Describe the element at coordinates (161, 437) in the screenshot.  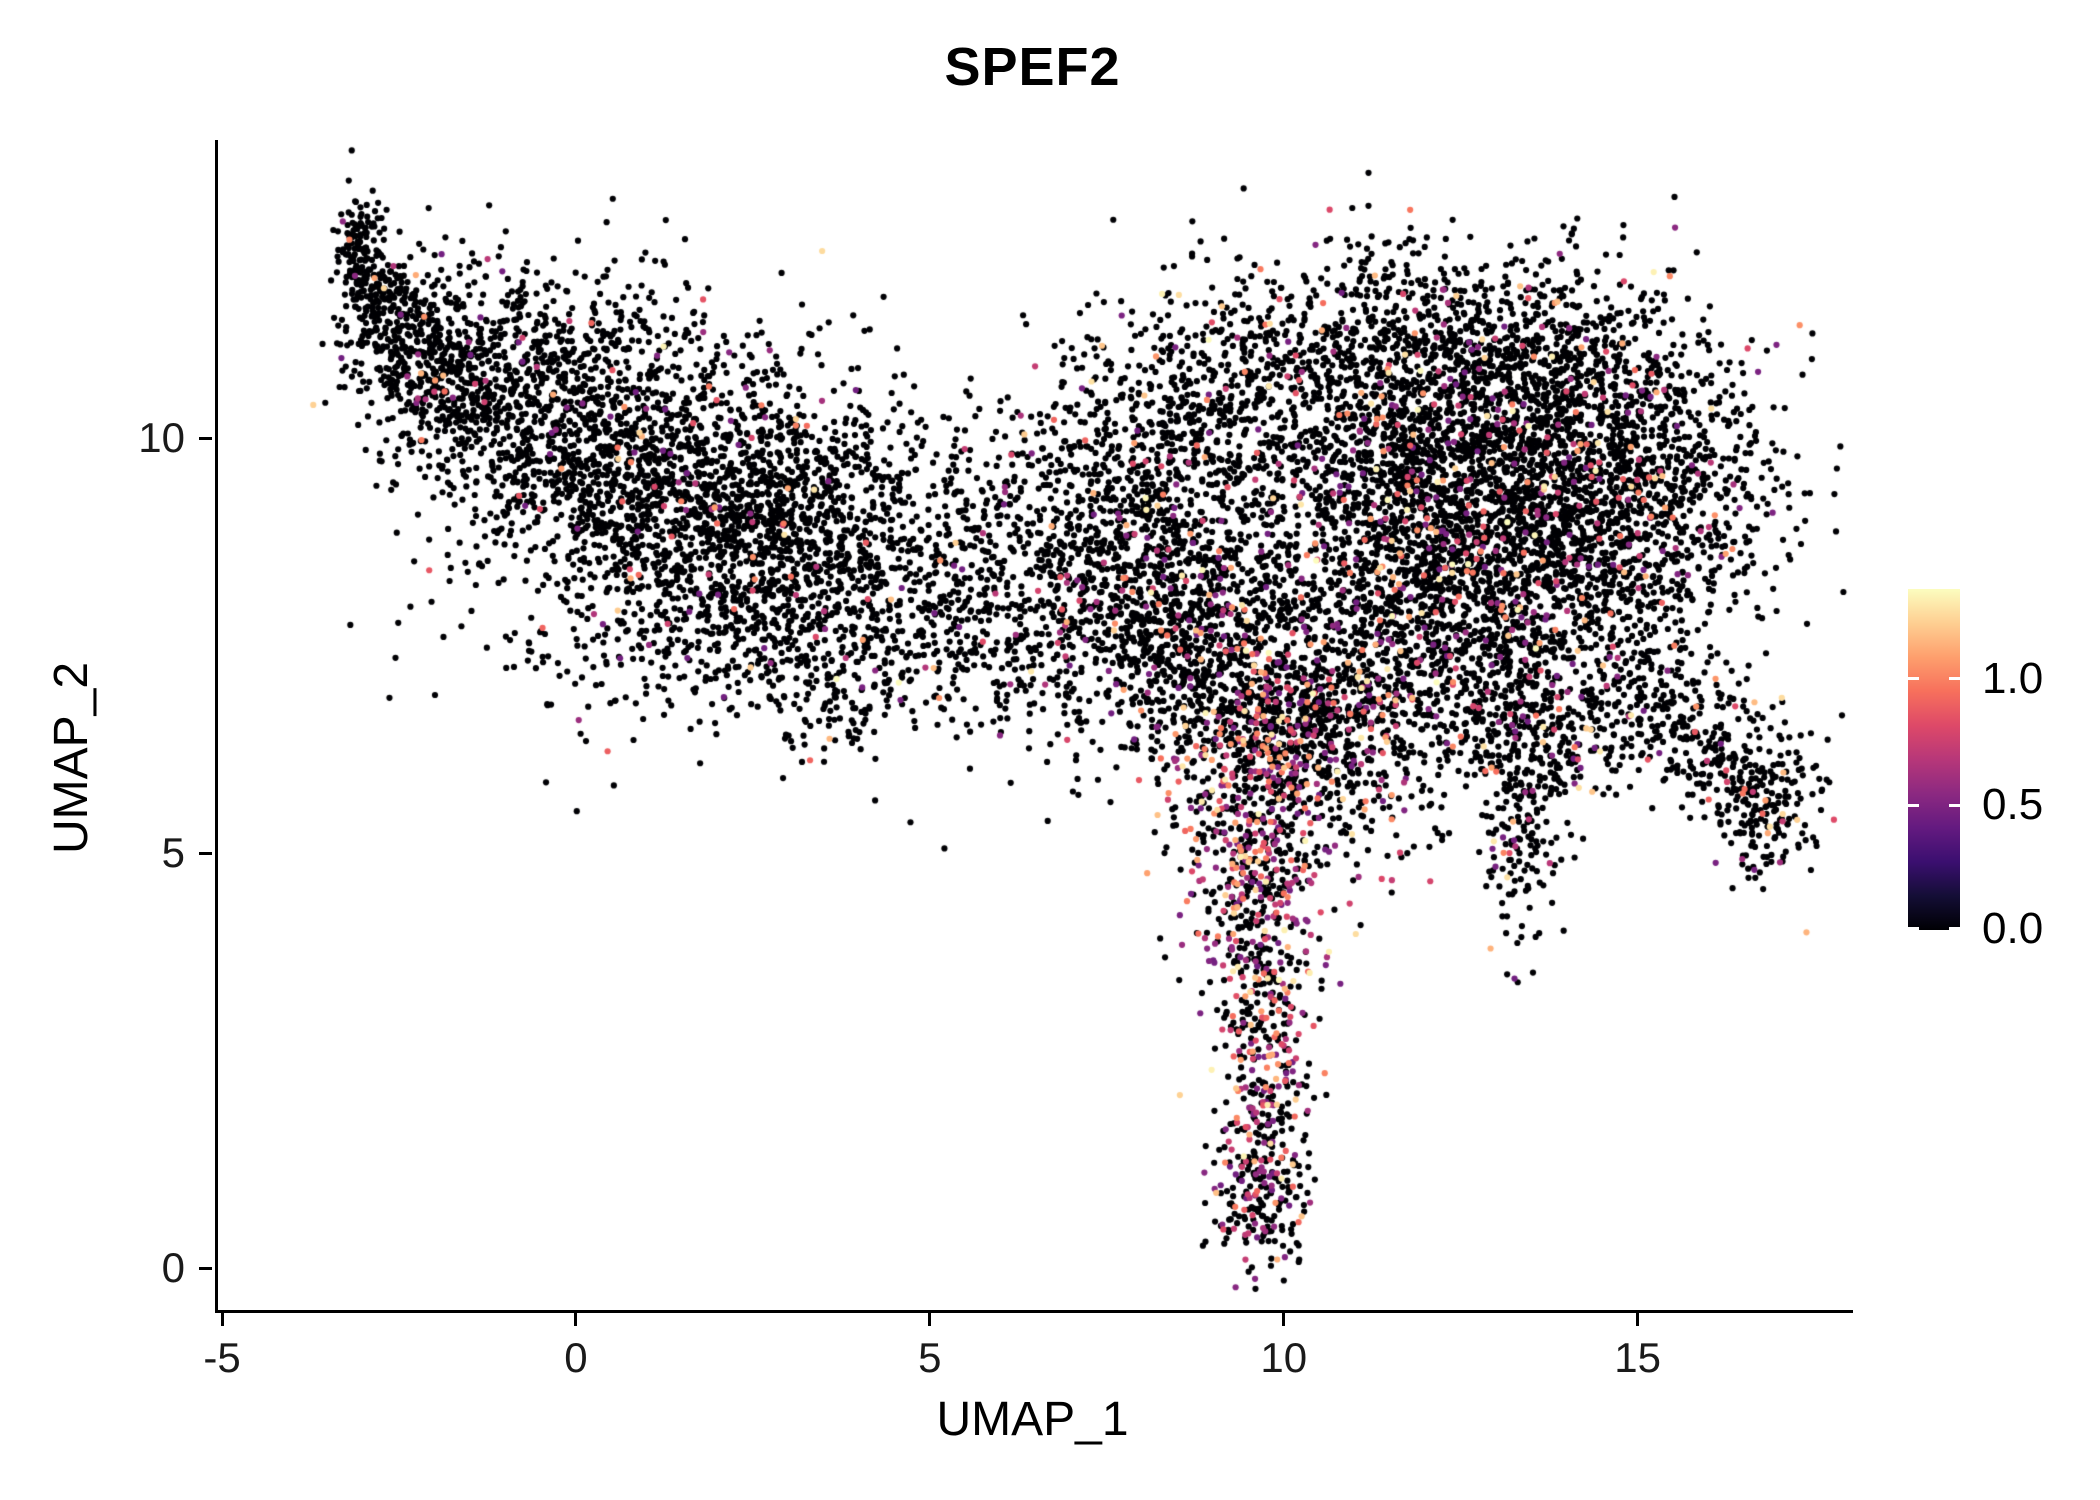
I see `y-tick-label: 10` at that location.